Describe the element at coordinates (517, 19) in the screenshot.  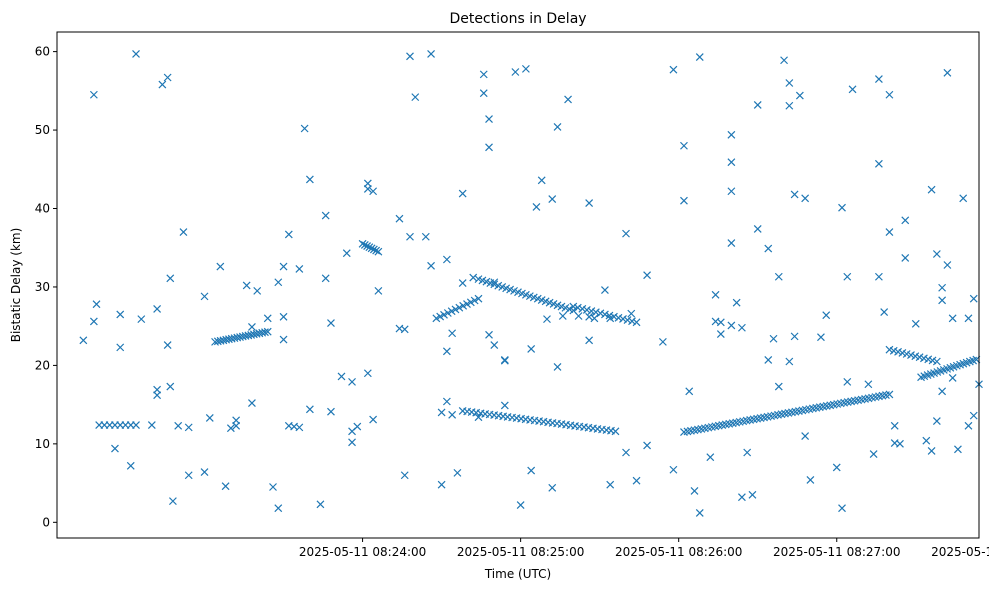
I see `chart-title: Detections in Delay` at that location.